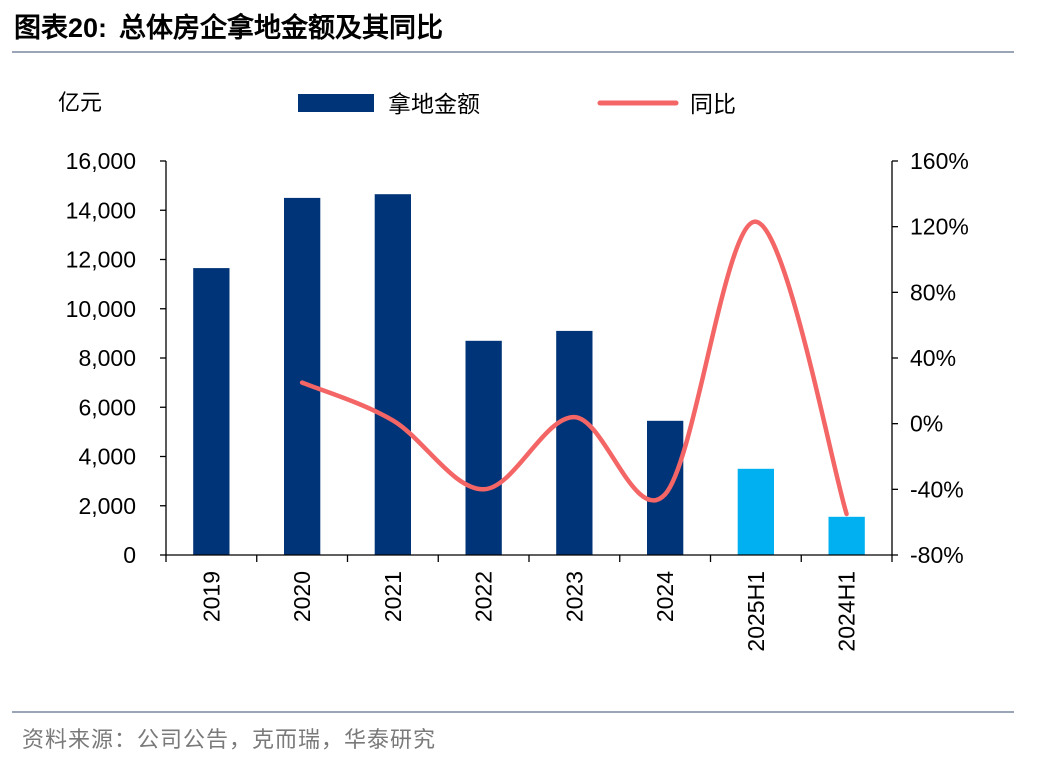  I want to click on legend-bar-label: 拿地金额, so click(434, 104).